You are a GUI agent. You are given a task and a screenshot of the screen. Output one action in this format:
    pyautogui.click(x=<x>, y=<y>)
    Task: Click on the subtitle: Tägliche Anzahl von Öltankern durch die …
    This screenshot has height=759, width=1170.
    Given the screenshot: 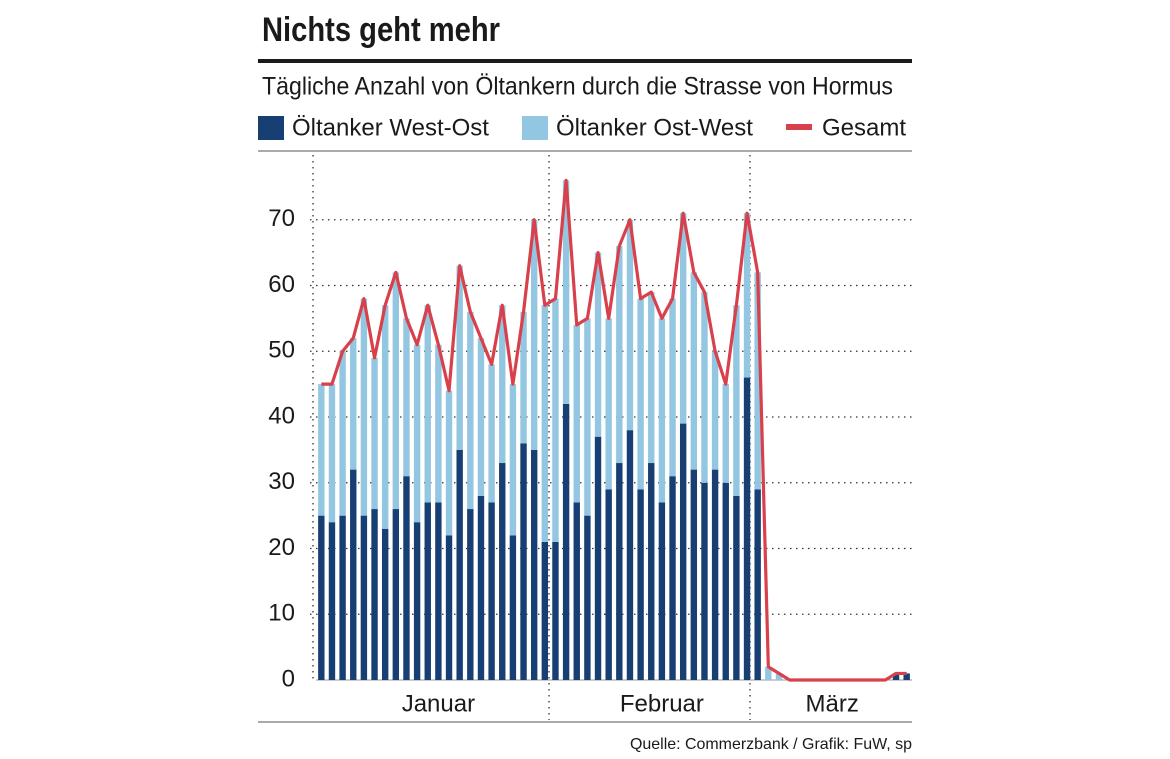 What is the action you would take?
    pyautogui.click(x=577, y=87)
    